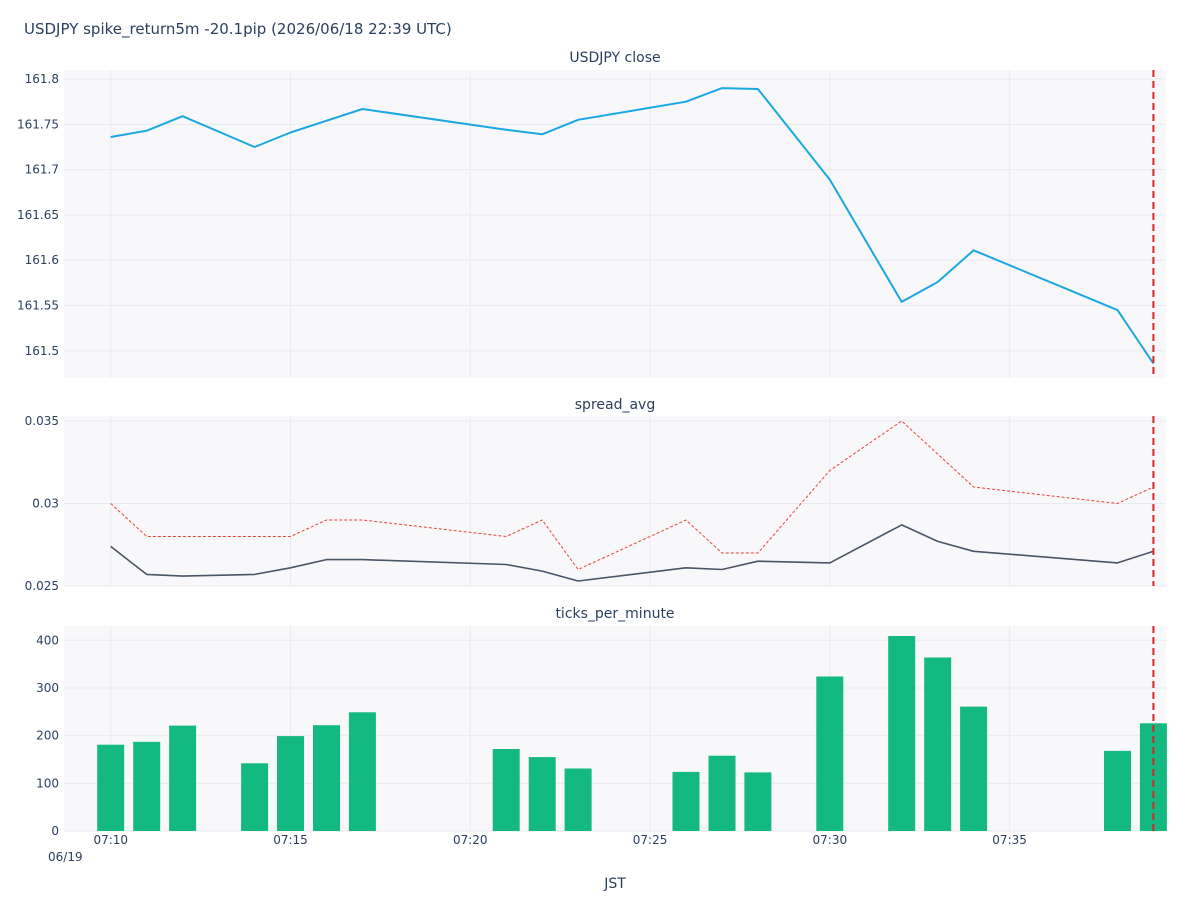 This screenshot has width=1200, height=900. Describe the element at coordinates (65, 857) in the screenshot. I see `x-date-label: 06/19` at that location.